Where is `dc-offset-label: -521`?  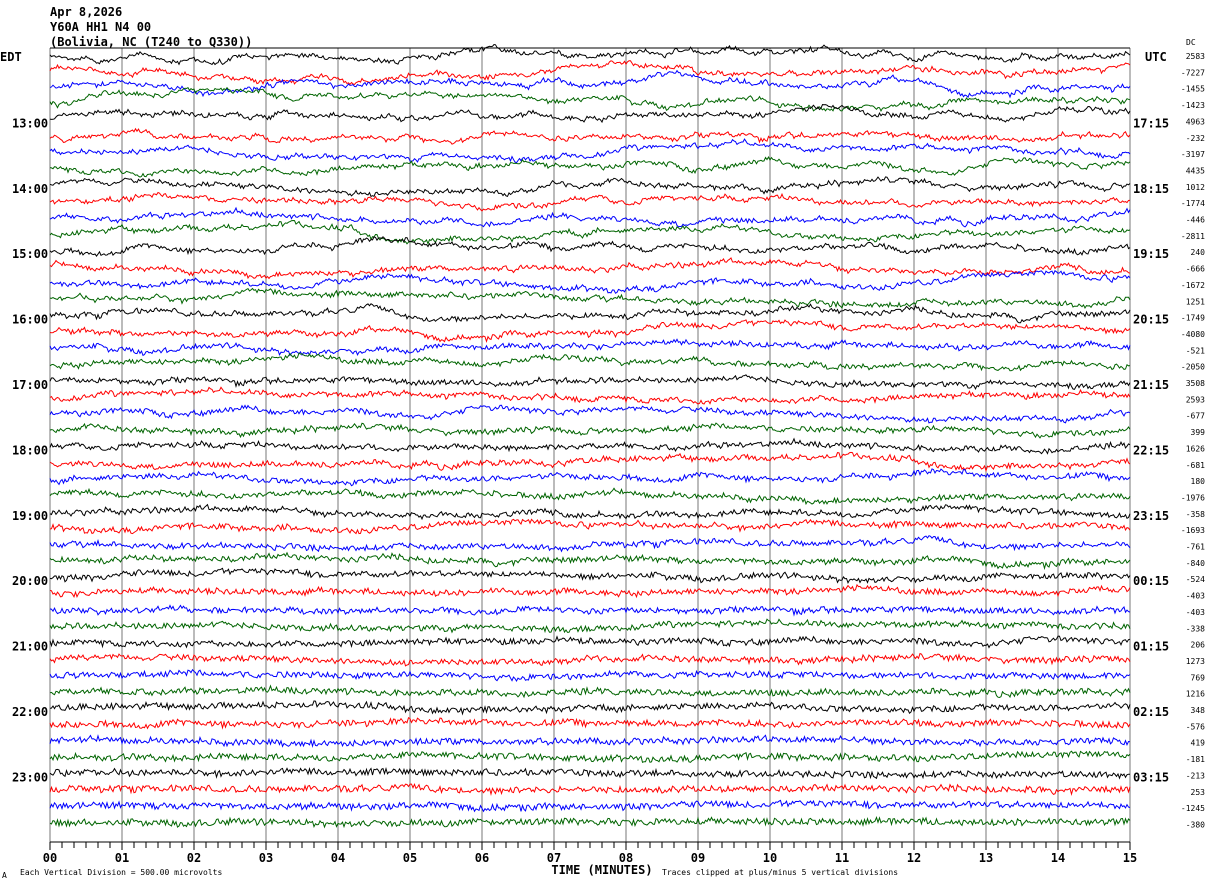 dc-offset-label: -521 is located at coordinates (1195, 350).